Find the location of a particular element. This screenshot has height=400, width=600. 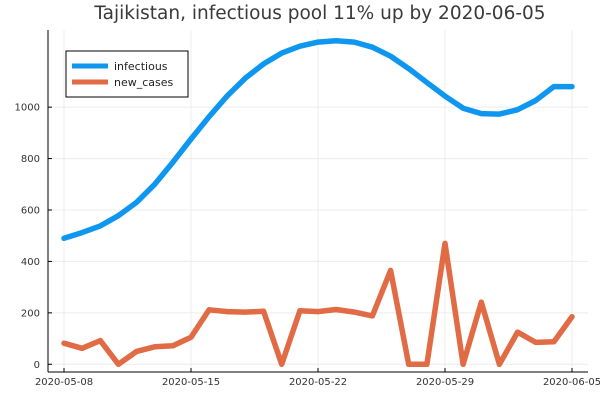

legend-label-infectious: infectious is located at coordinates (141, 66).